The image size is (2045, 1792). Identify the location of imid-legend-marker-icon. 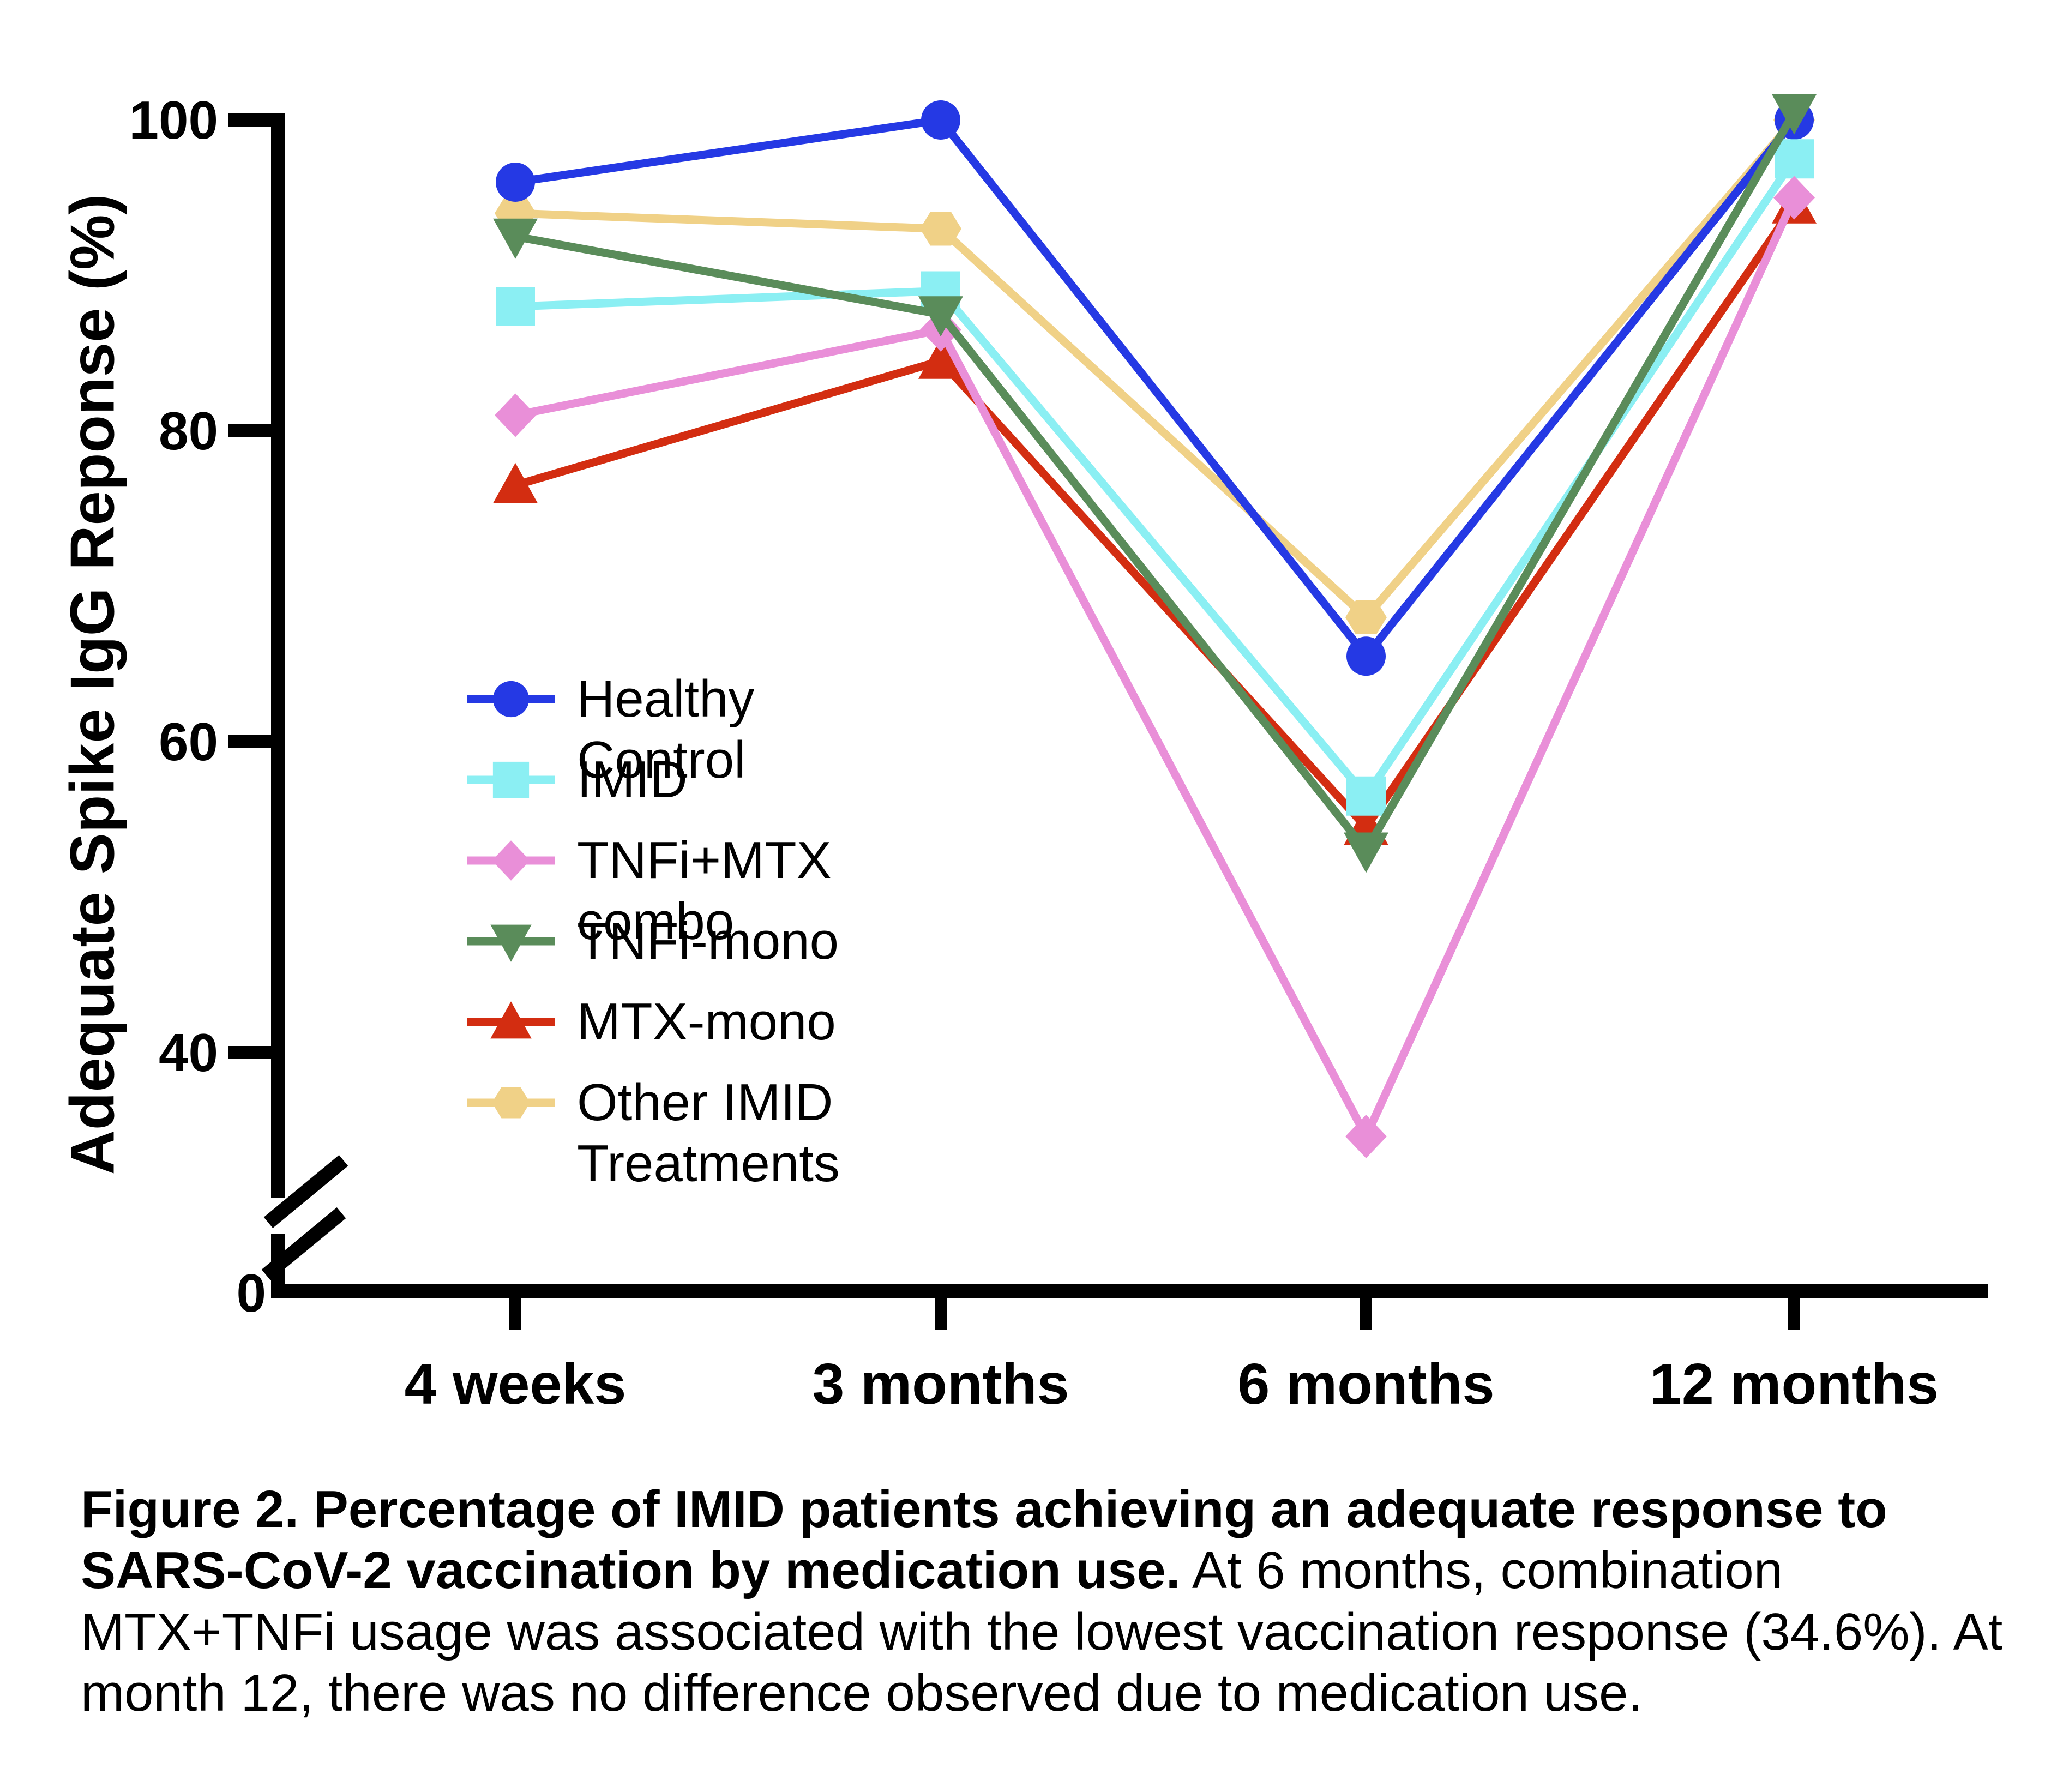
(511, 779).